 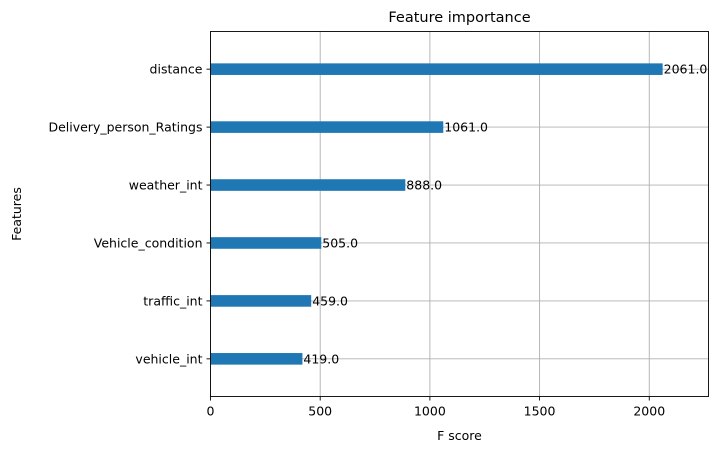 What do you see at coordinates (540, 411) in the screenshot?
I see `x-tick-label: 1500` at bounding box center [540, 411].